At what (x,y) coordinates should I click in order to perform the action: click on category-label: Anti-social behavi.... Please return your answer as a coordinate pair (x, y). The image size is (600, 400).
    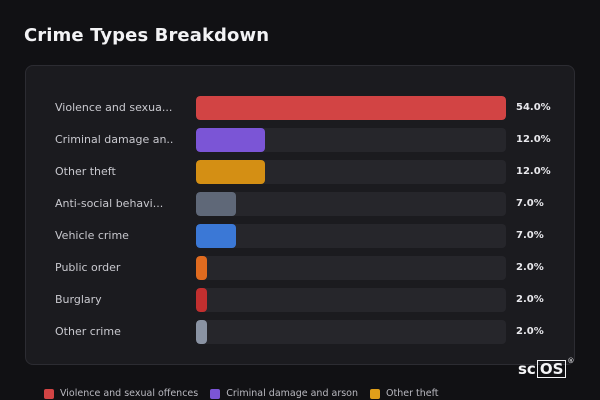
    Looking at the image, I should click on (109, 203).